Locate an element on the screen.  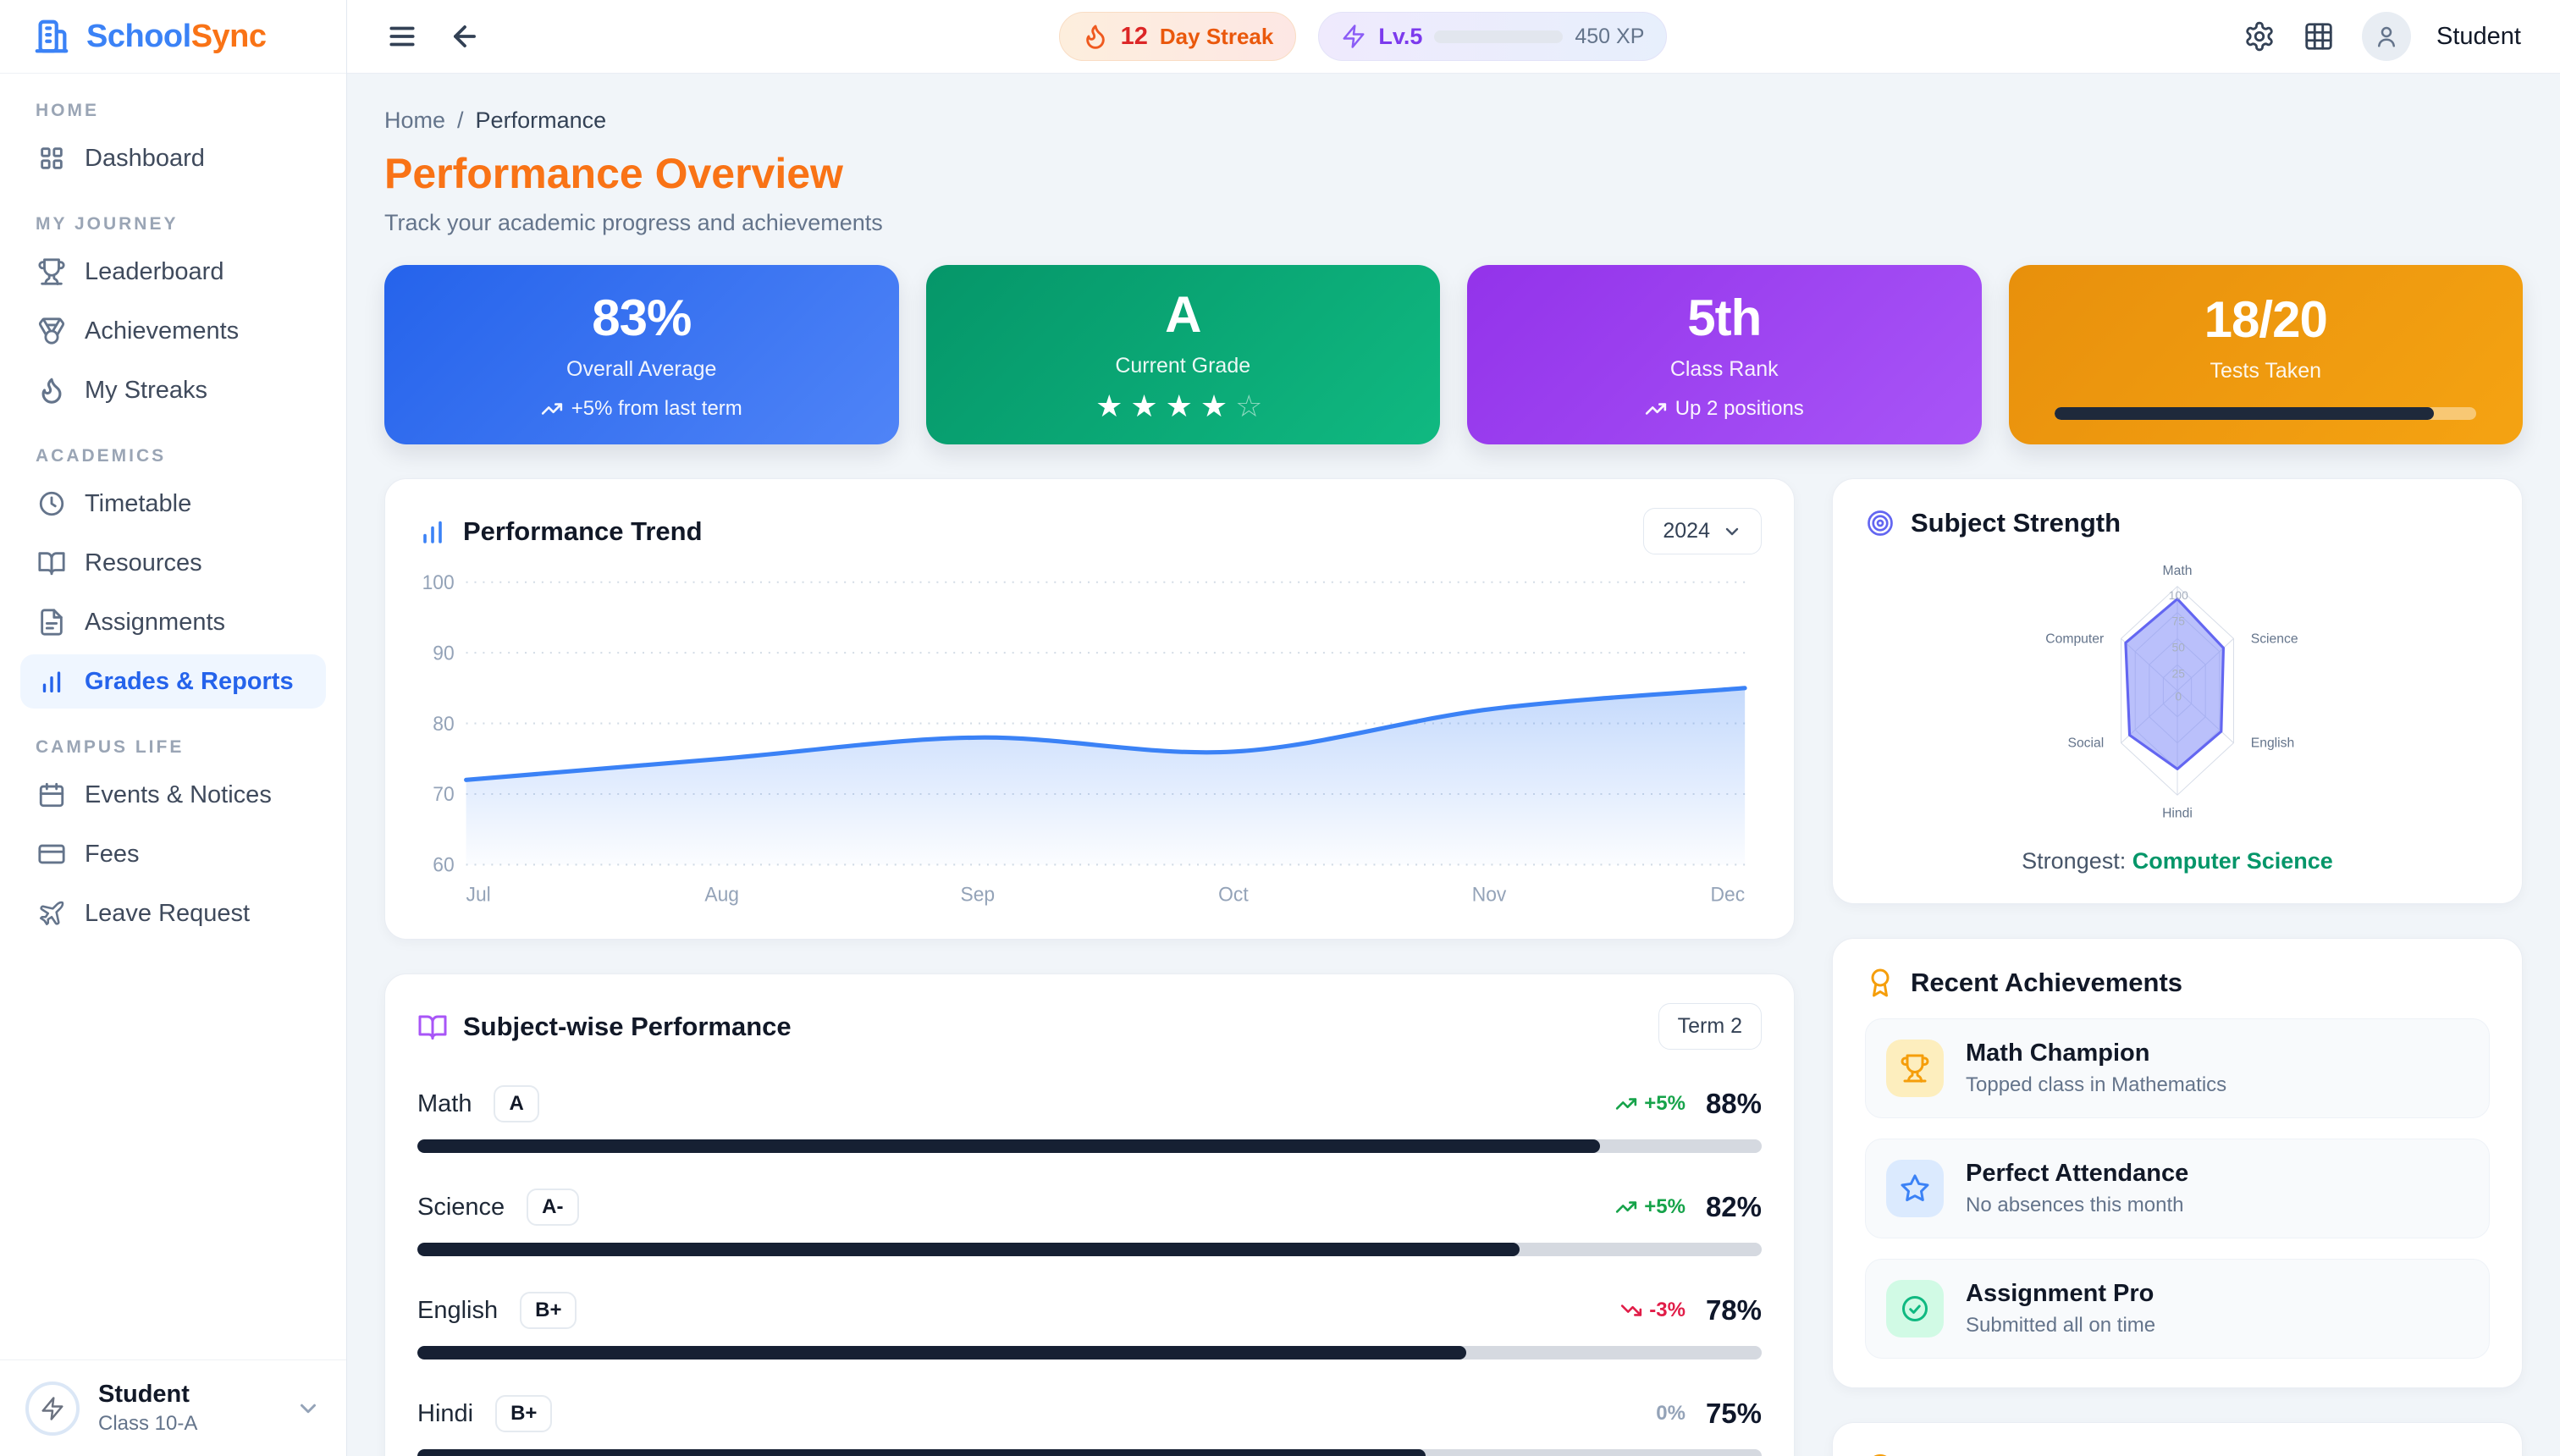
achievement-assignment-pro: Assignment Pro Submitted all on time is located at coordinates (2177, 1309).